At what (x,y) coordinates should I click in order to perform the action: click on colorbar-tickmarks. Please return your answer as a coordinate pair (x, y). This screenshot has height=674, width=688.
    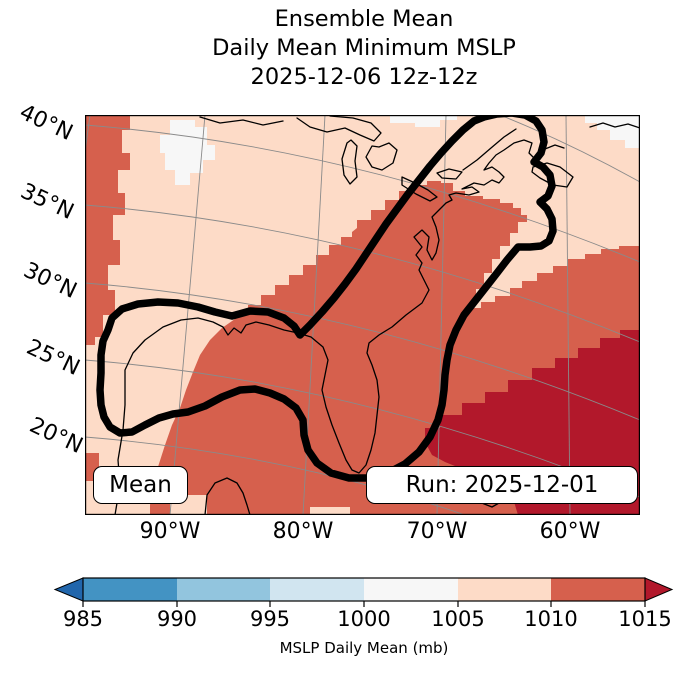
    Looking at the image, I should click on (364, 604).